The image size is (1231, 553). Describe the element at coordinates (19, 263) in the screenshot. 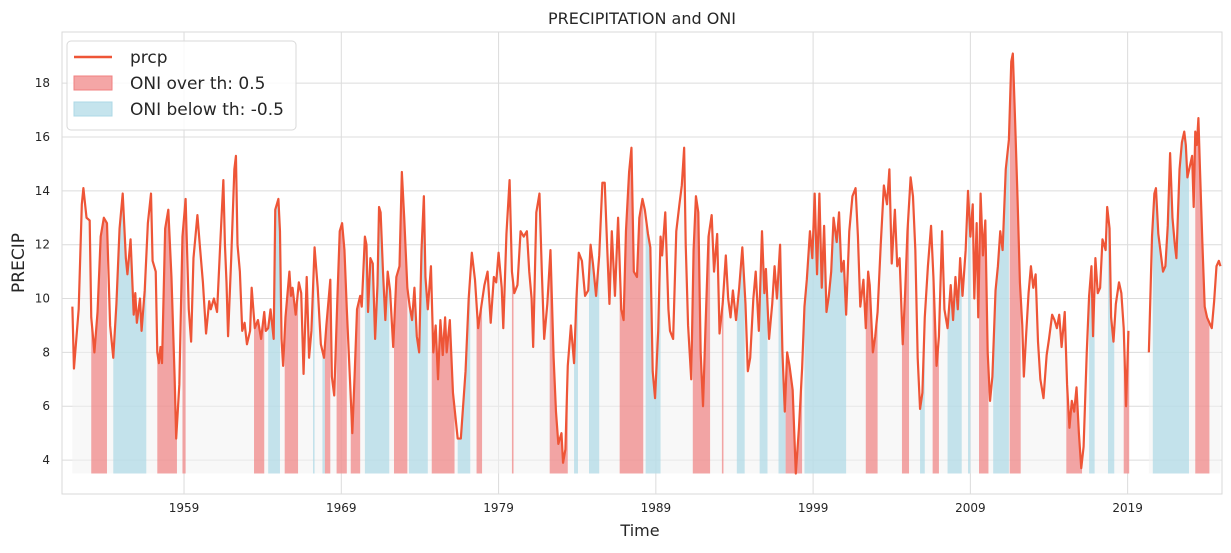

I see `y-axis-label: PRECIP` at that location.